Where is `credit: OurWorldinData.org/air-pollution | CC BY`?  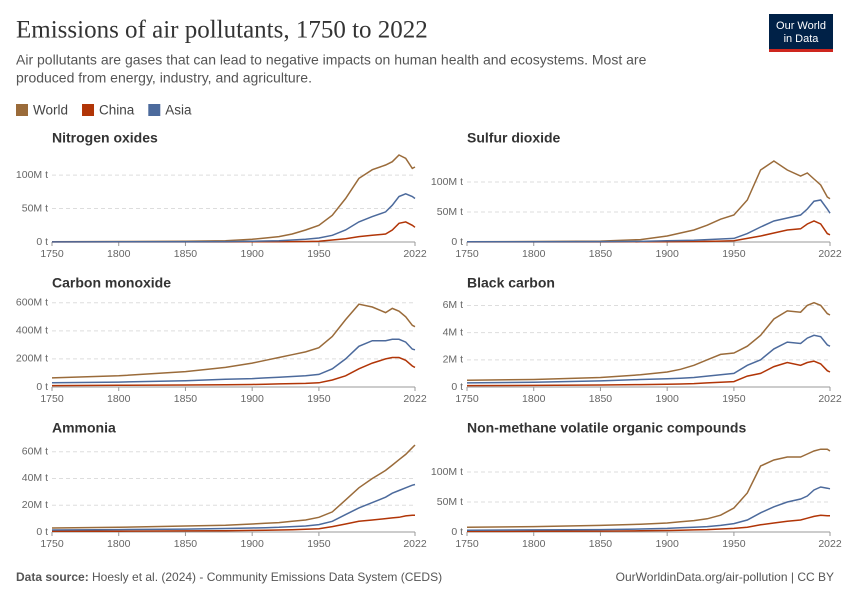
credit: OurWorldinData.org/air-pollution | CC BY is located at coordinates (725, 577).